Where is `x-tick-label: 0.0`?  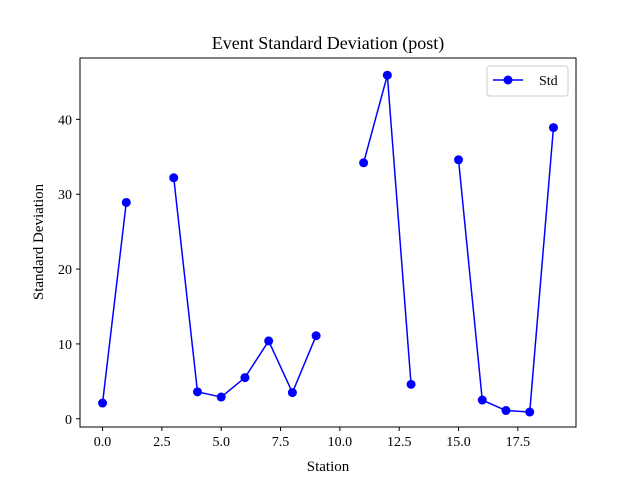
x-tick-label: 0.0 is located at coordinates (103, 442).